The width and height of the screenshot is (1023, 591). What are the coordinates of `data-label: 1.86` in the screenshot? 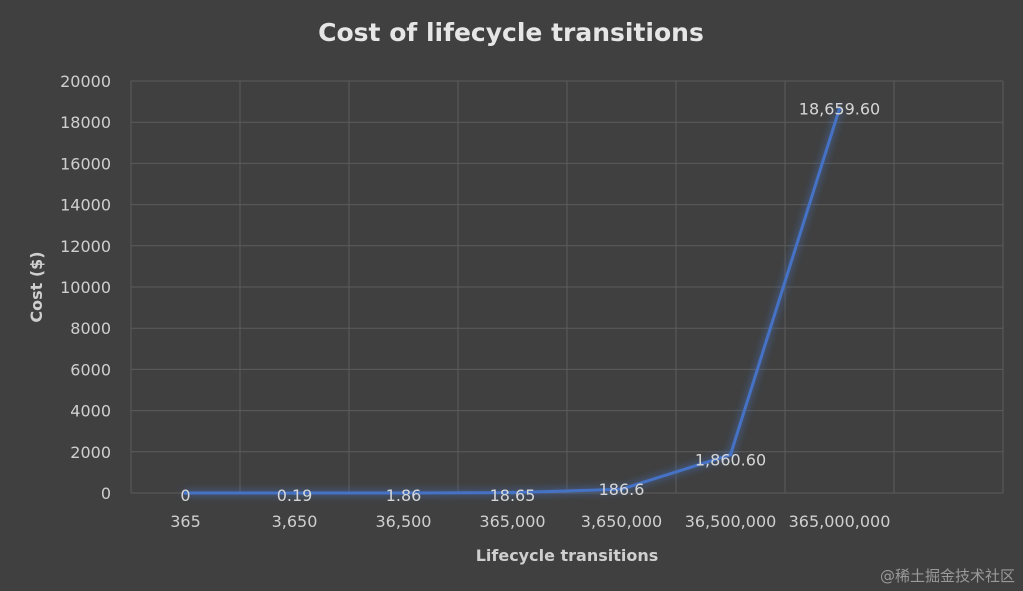 It's located at (404, 495).